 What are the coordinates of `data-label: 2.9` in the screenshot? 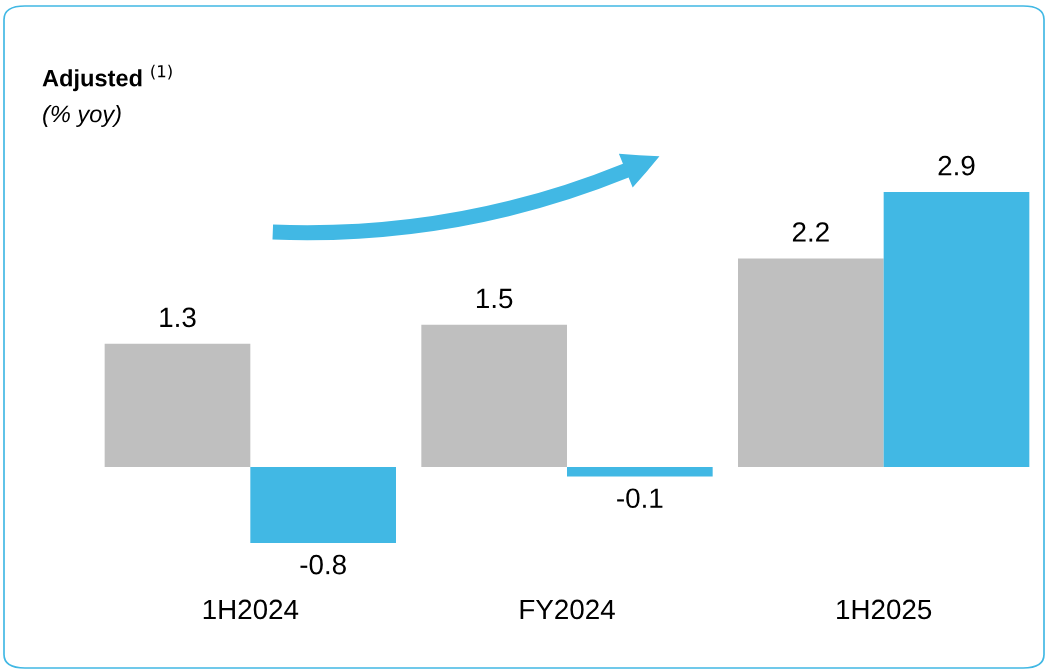 It's located at (956, 165).